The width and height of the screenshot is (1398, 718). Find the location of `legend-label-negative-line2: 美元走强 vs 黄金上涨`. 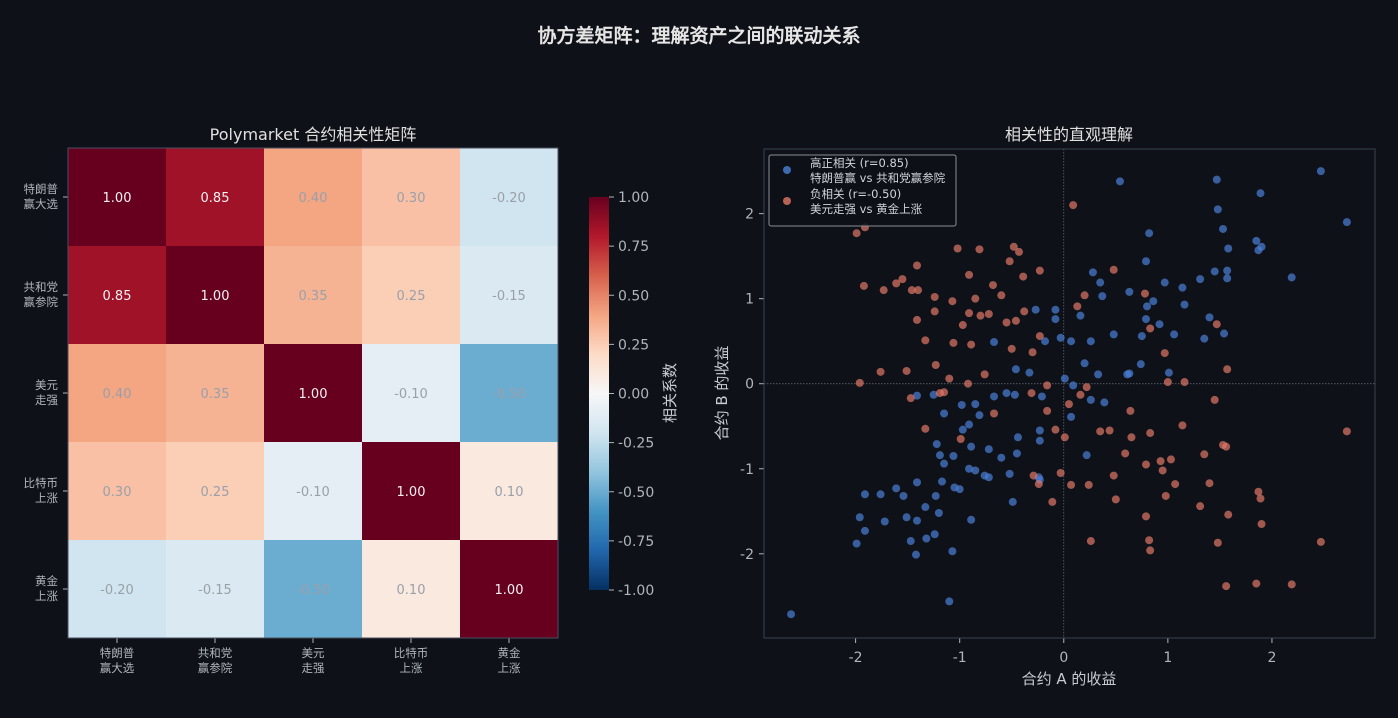

legend-label-negative-line2: 美元走强 vs 黄金上涨 is located at coordinates (866, 209).